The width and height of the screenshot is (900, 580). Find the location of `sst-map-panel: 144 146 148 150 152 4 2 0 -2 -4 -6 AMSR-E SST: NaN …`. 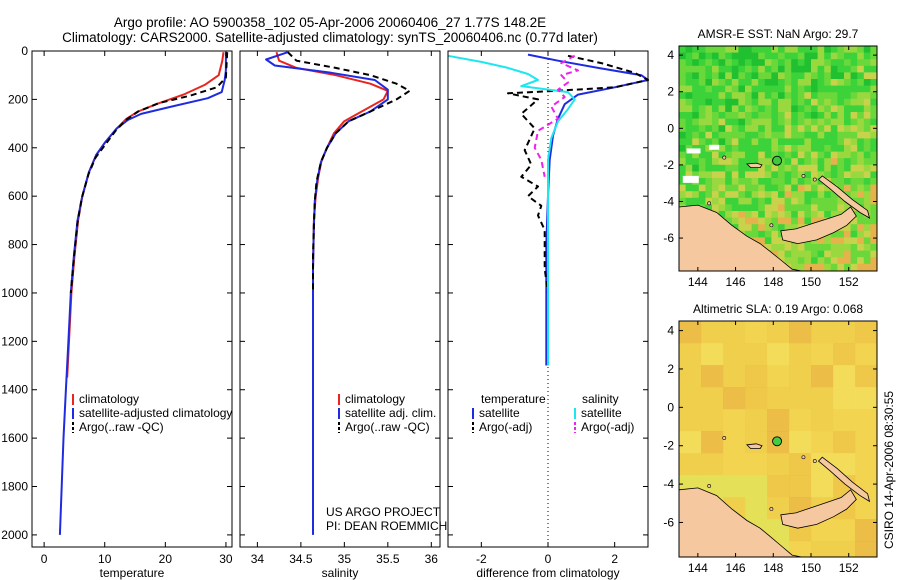

sst-map-panel: 144 146 148 150 152 4 2 0 -2 -4 -6 AMSR-E SST: NaN … is located at coordinates (770, 158).